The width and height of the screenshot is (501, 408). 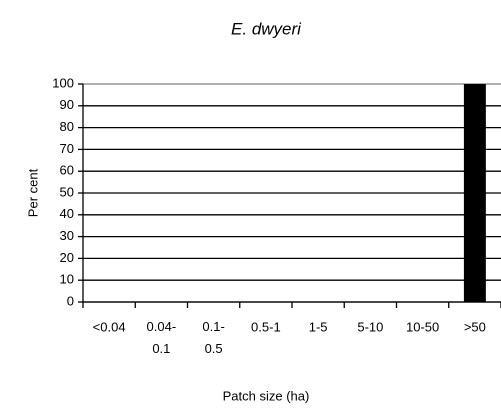 I want to click on x-tick-label: >50, so click(x=475, y=326).